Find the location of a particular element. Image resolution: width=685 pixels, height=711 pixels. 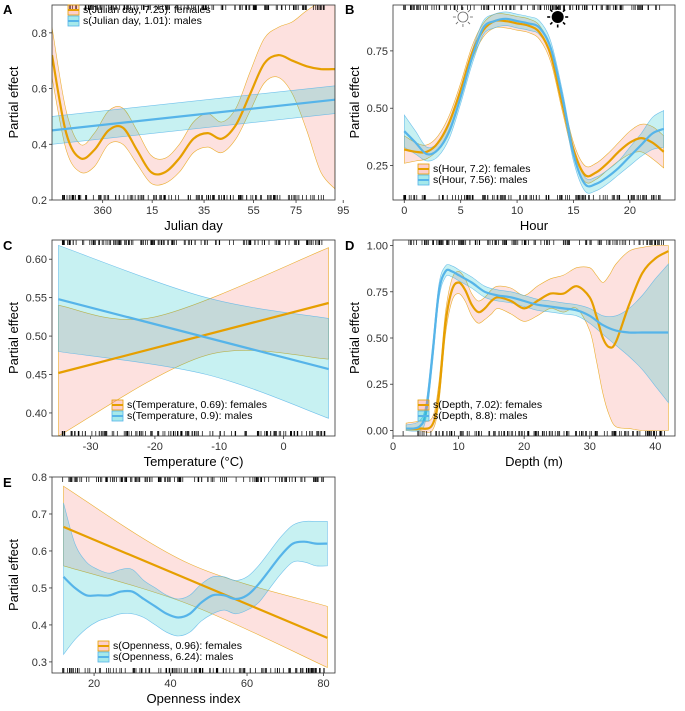

x-tick-label: 60 is located at coordinates (247, 684).